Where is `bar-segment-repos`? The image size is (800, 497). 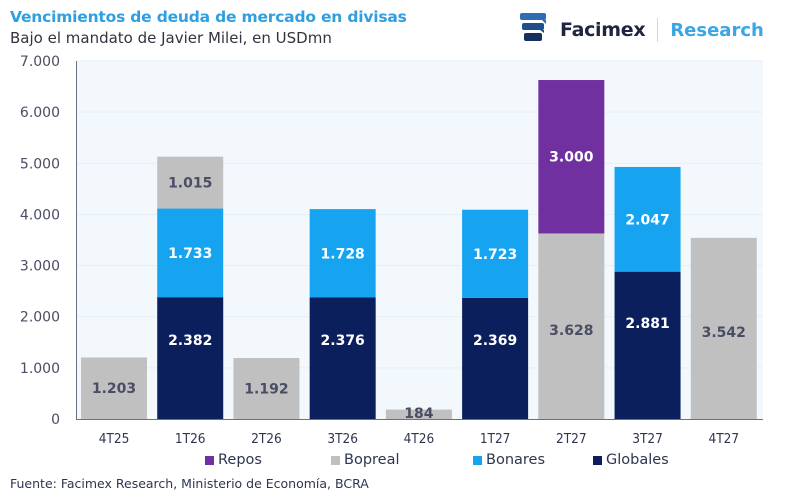 bar-segment-repos is located at coordinates (571, 157).